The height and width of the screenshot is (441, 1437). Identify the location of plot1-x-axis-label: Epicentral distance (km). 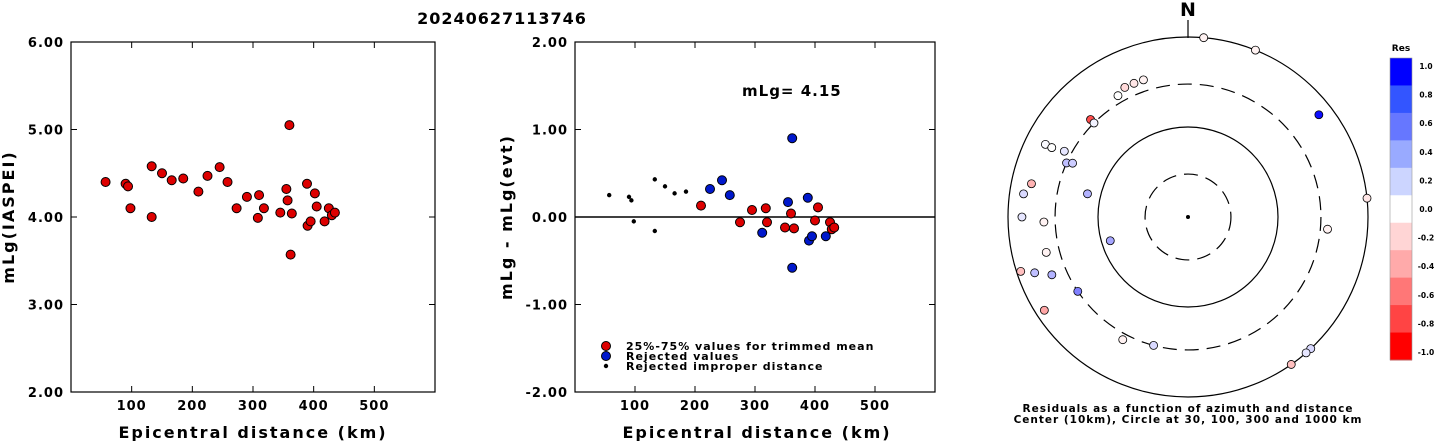
(252, 432).